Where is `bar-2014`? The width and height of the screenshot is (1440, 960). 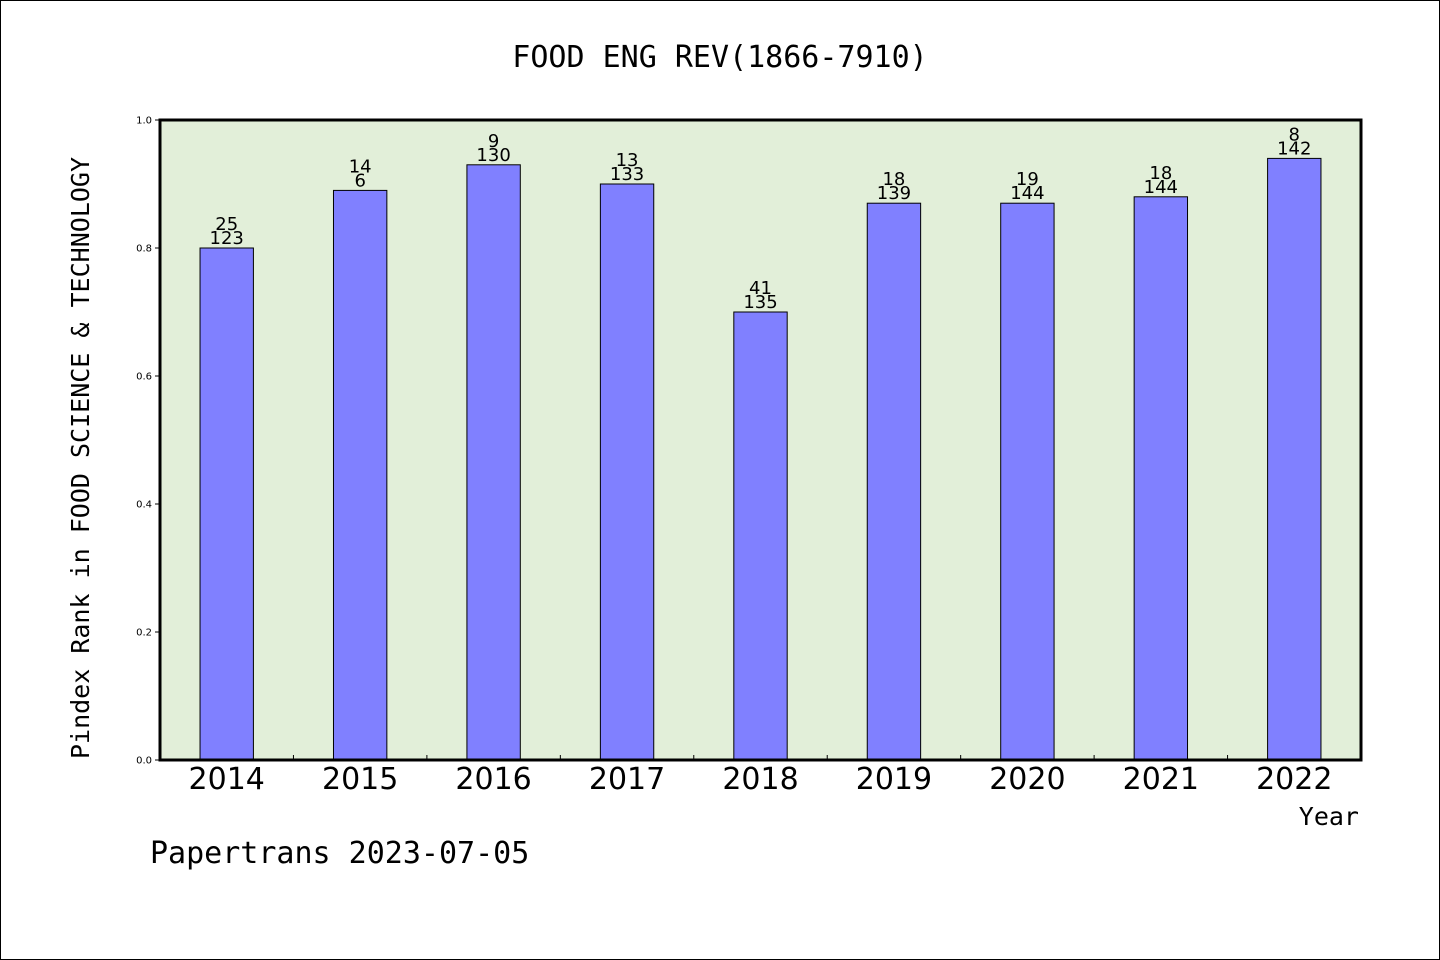 bar-2014 is located at coordinates (226, 504).